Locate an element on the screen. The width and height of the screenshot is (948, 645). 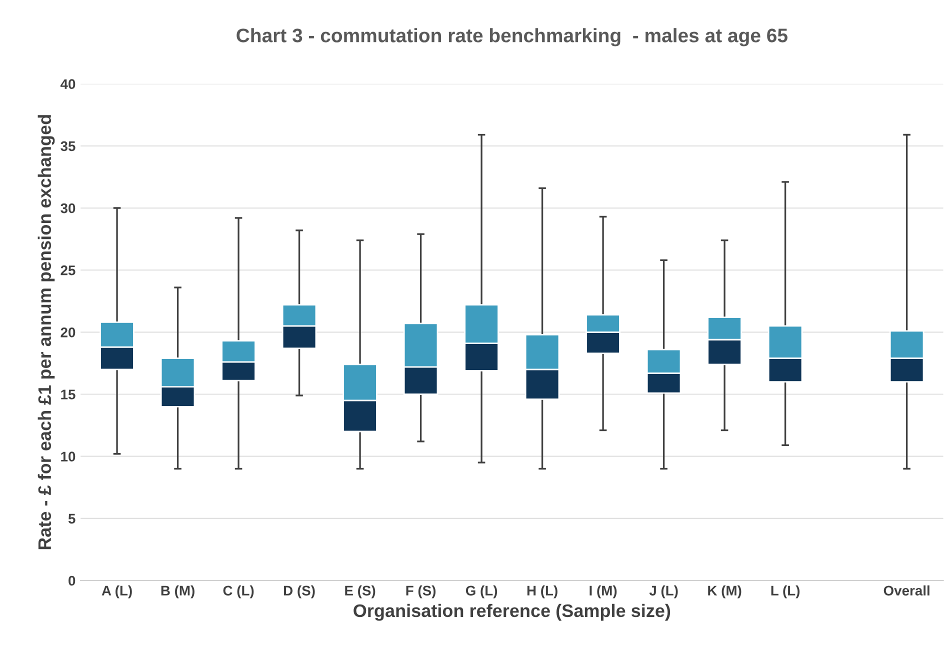
y-tick-label: 10 is located at coordinates (68, 457).